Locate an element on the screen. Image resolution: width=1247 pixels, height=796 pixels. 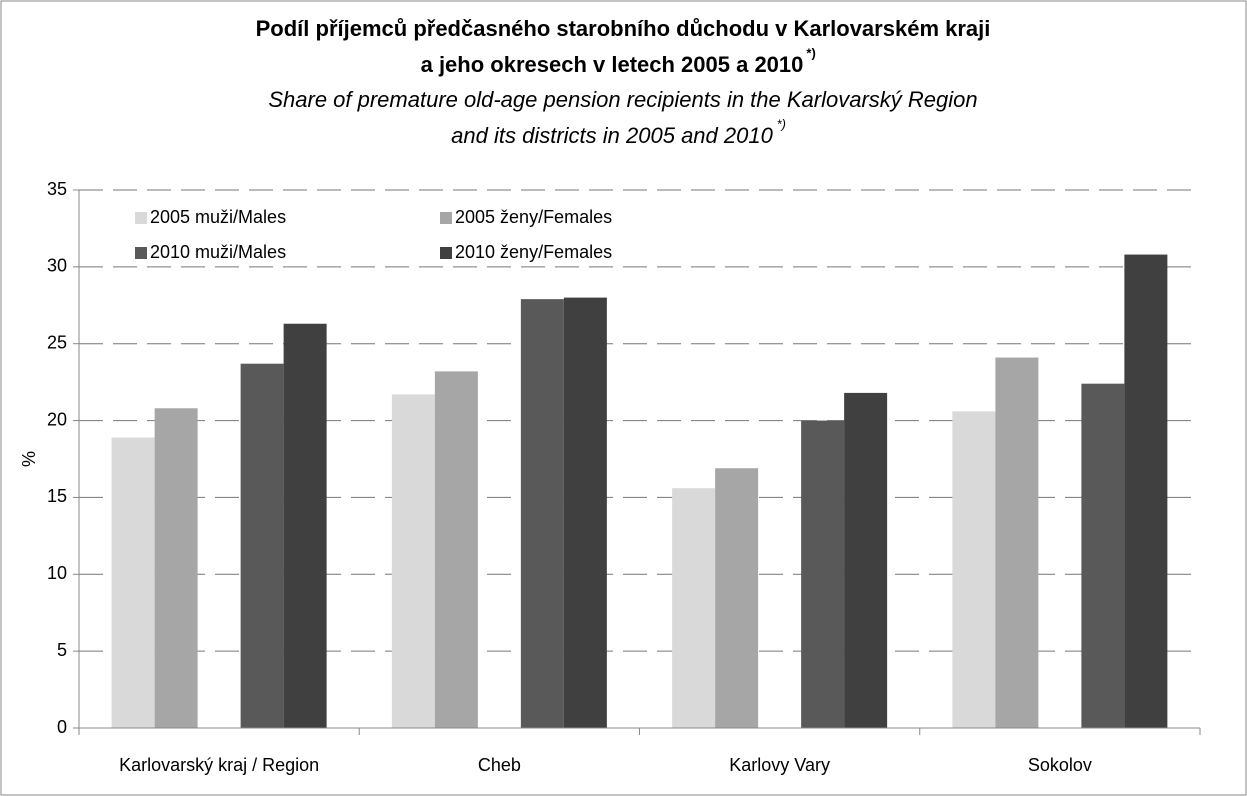
y-tick-label: 35 is located at coordinates (57, 189).